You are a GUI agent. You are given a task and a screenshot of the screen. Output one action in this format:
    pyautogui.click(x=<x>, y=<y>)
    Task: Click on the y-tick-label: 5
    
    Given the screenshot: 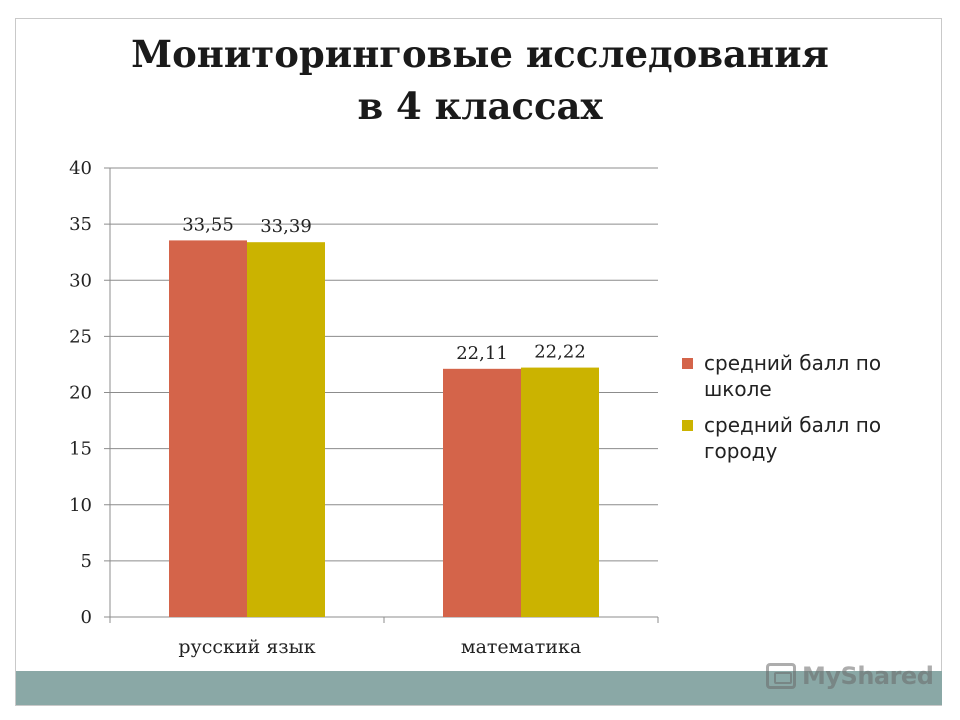 What is the action you would take?
    pyautogui.click(x=86, y=561)
    